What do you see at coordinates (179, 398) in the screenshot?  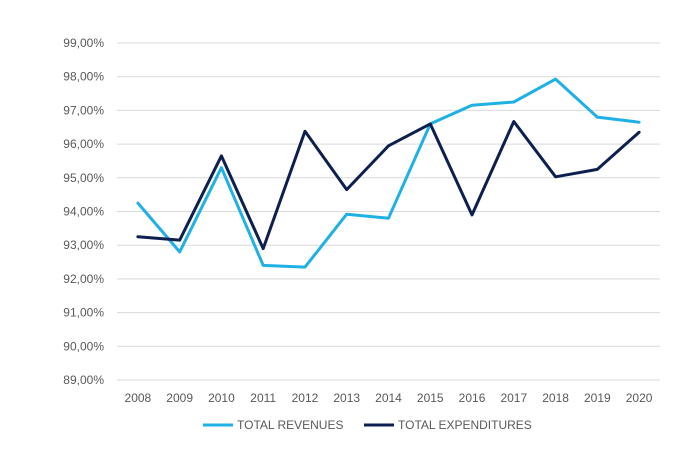 I see `x-tick-label-2009: 2009` at bounding box center [179, 398].